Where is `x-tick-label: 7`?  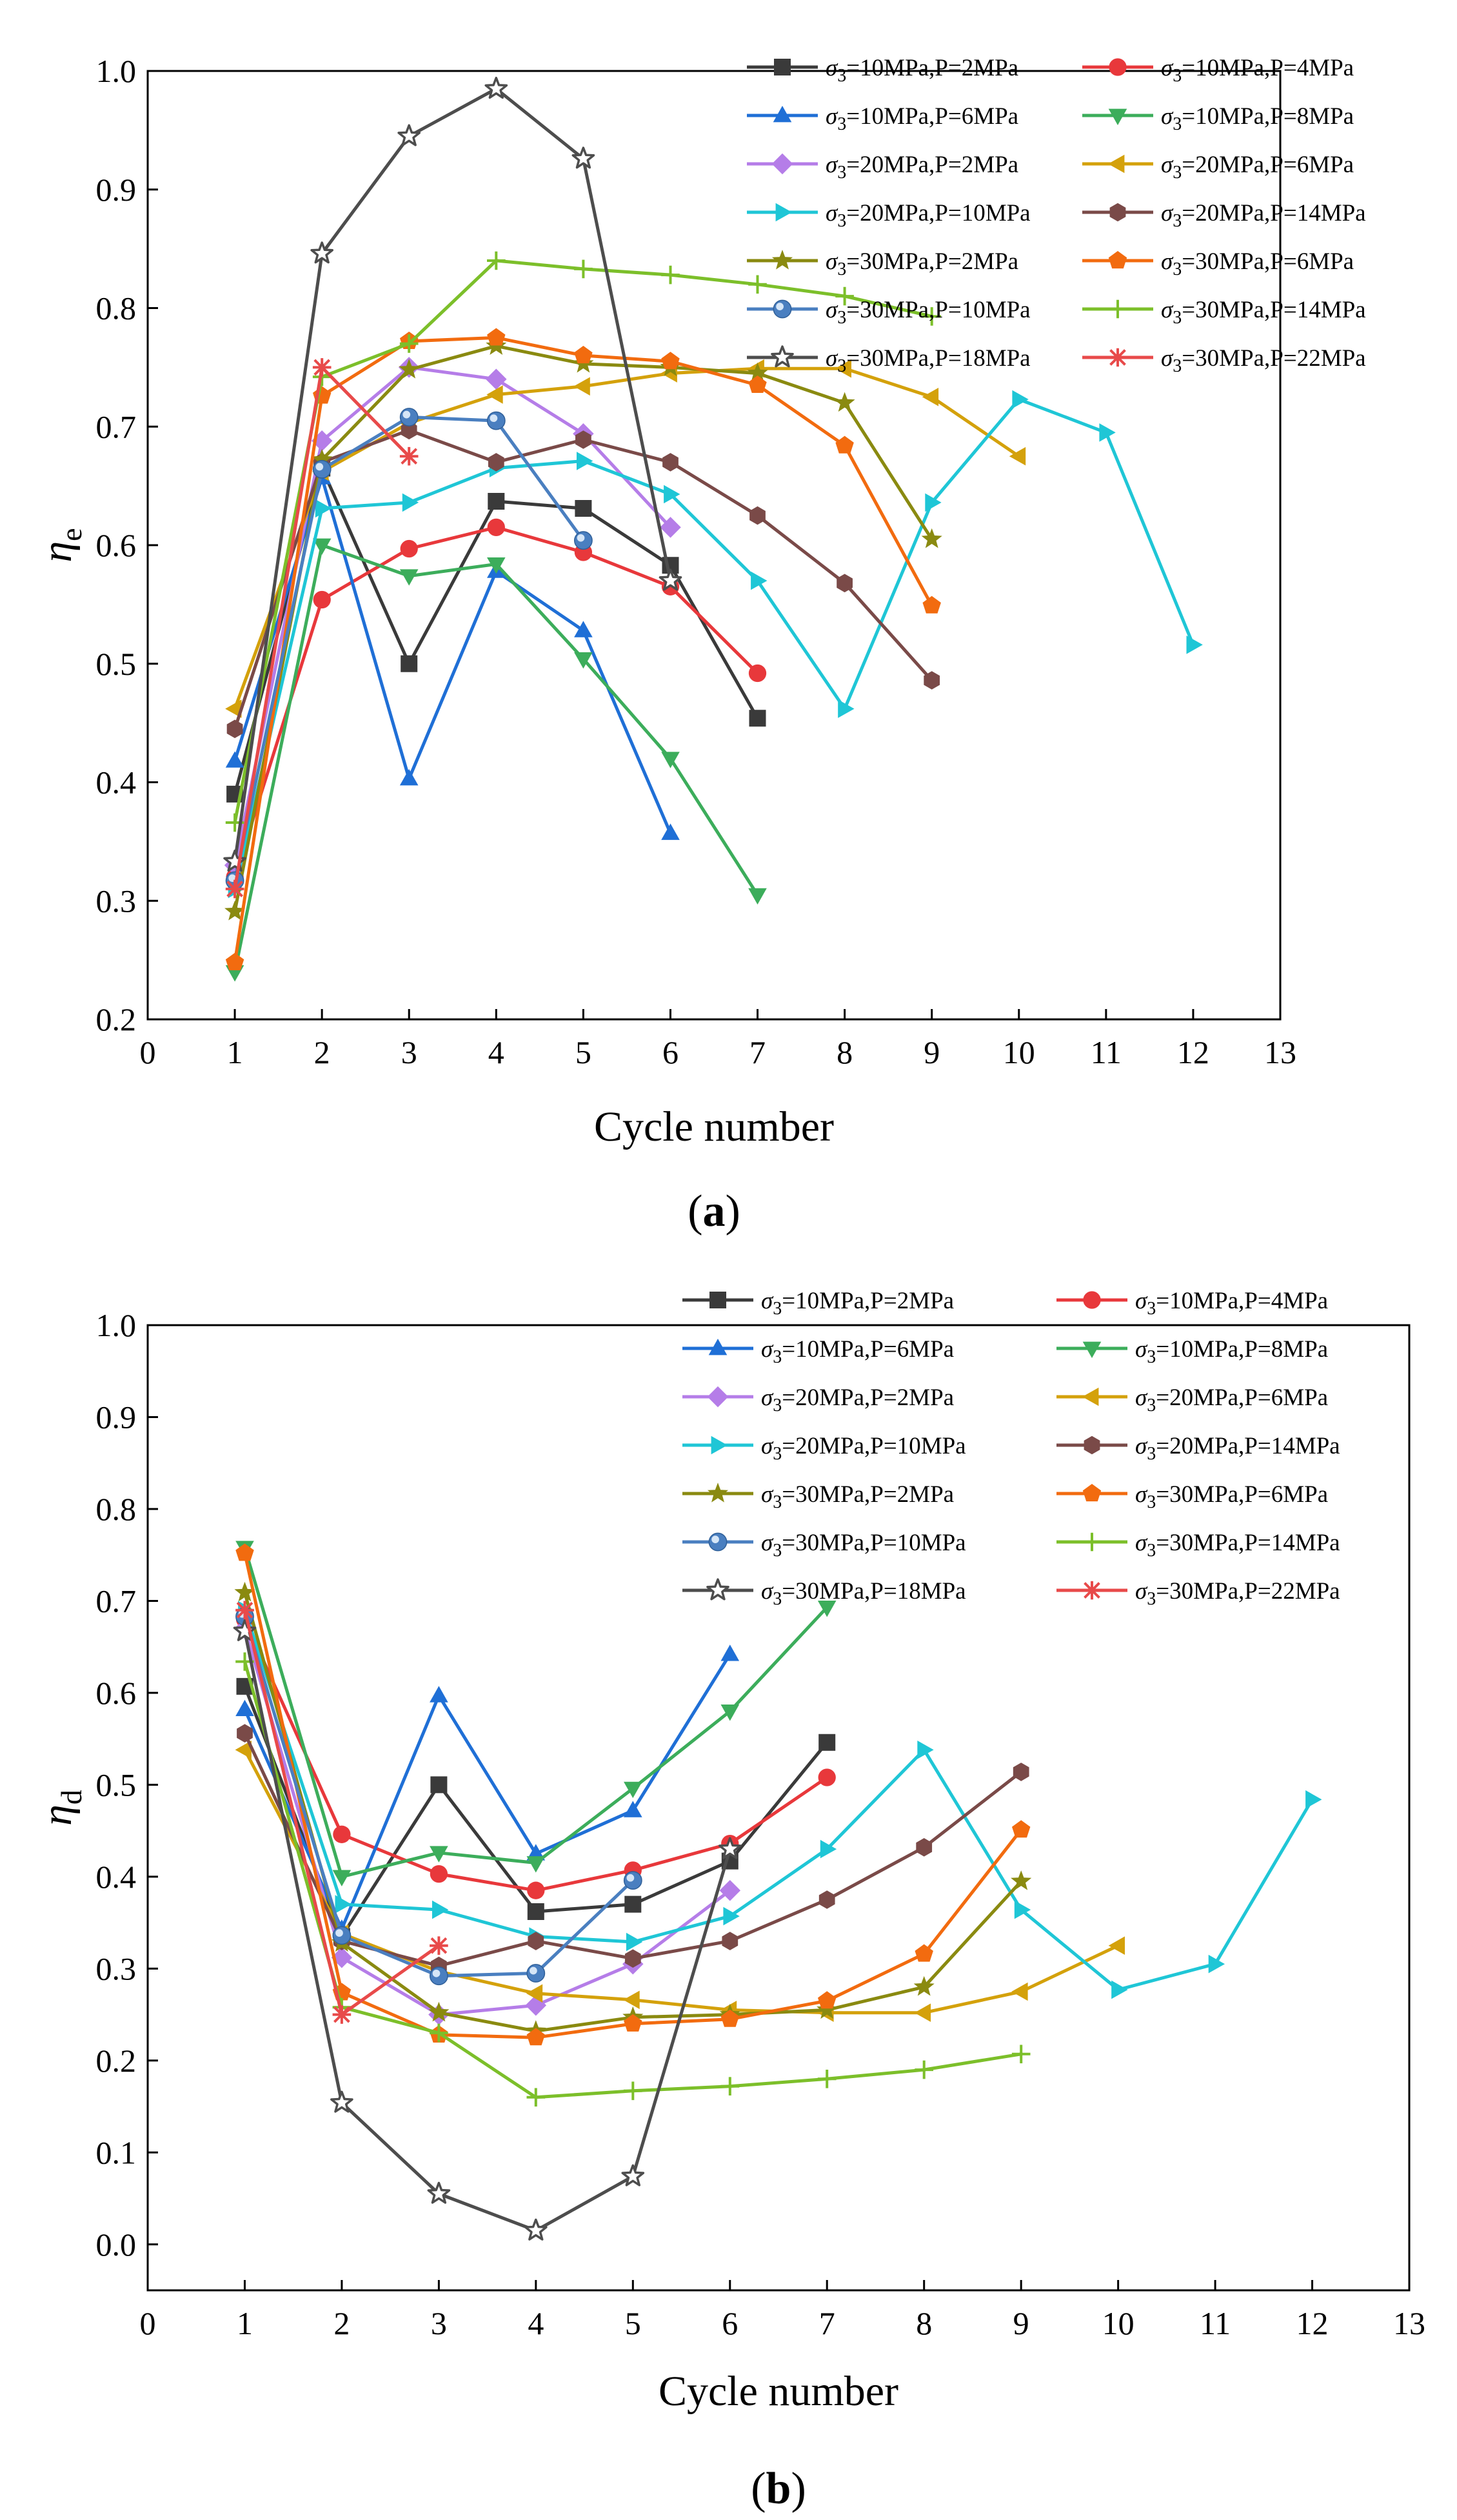
x-tick-label: 7 is located at coordinates (827, 2323).